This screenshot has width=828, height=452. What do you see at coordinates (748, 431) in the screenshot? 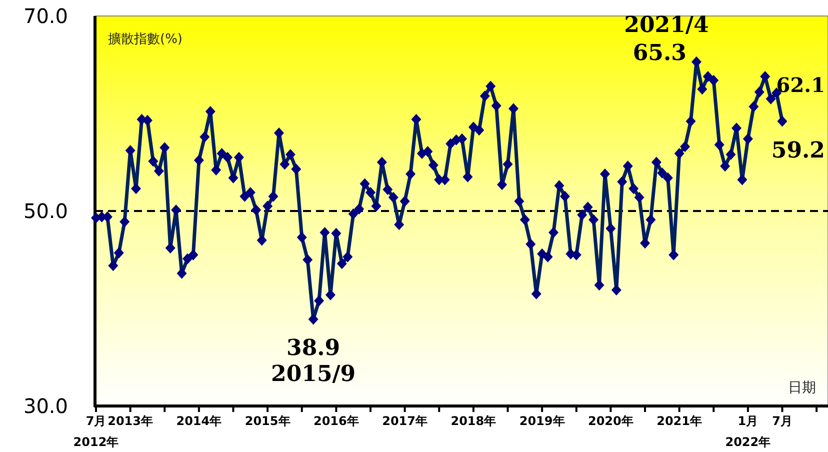
I see `x-tick-label: 1月 2022年` at bounding box center [748, 431].